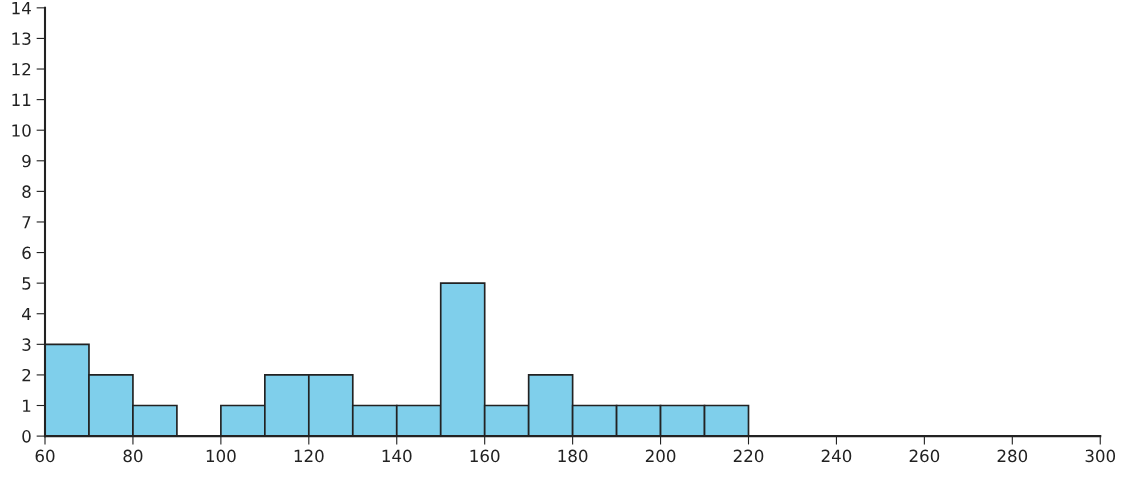 The height and width of the screenshot is (490, 1125). What do you see at coordinates (21, 130) in the screenshot?
I see `y-tick-label: 10` at bounding box center [21, 130].